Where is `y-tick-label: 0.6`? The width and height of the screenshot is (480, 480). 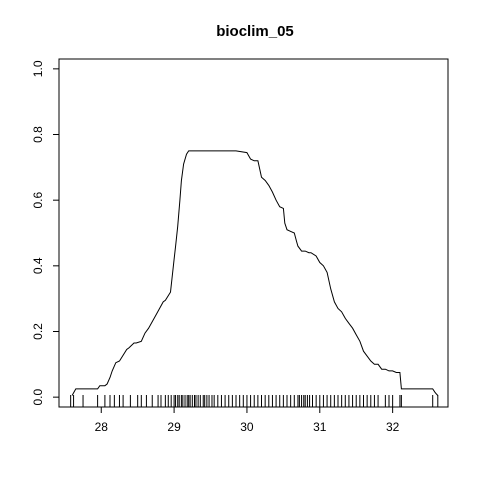 y-tick-label: 0.6 is located at coordinates (38, 200).